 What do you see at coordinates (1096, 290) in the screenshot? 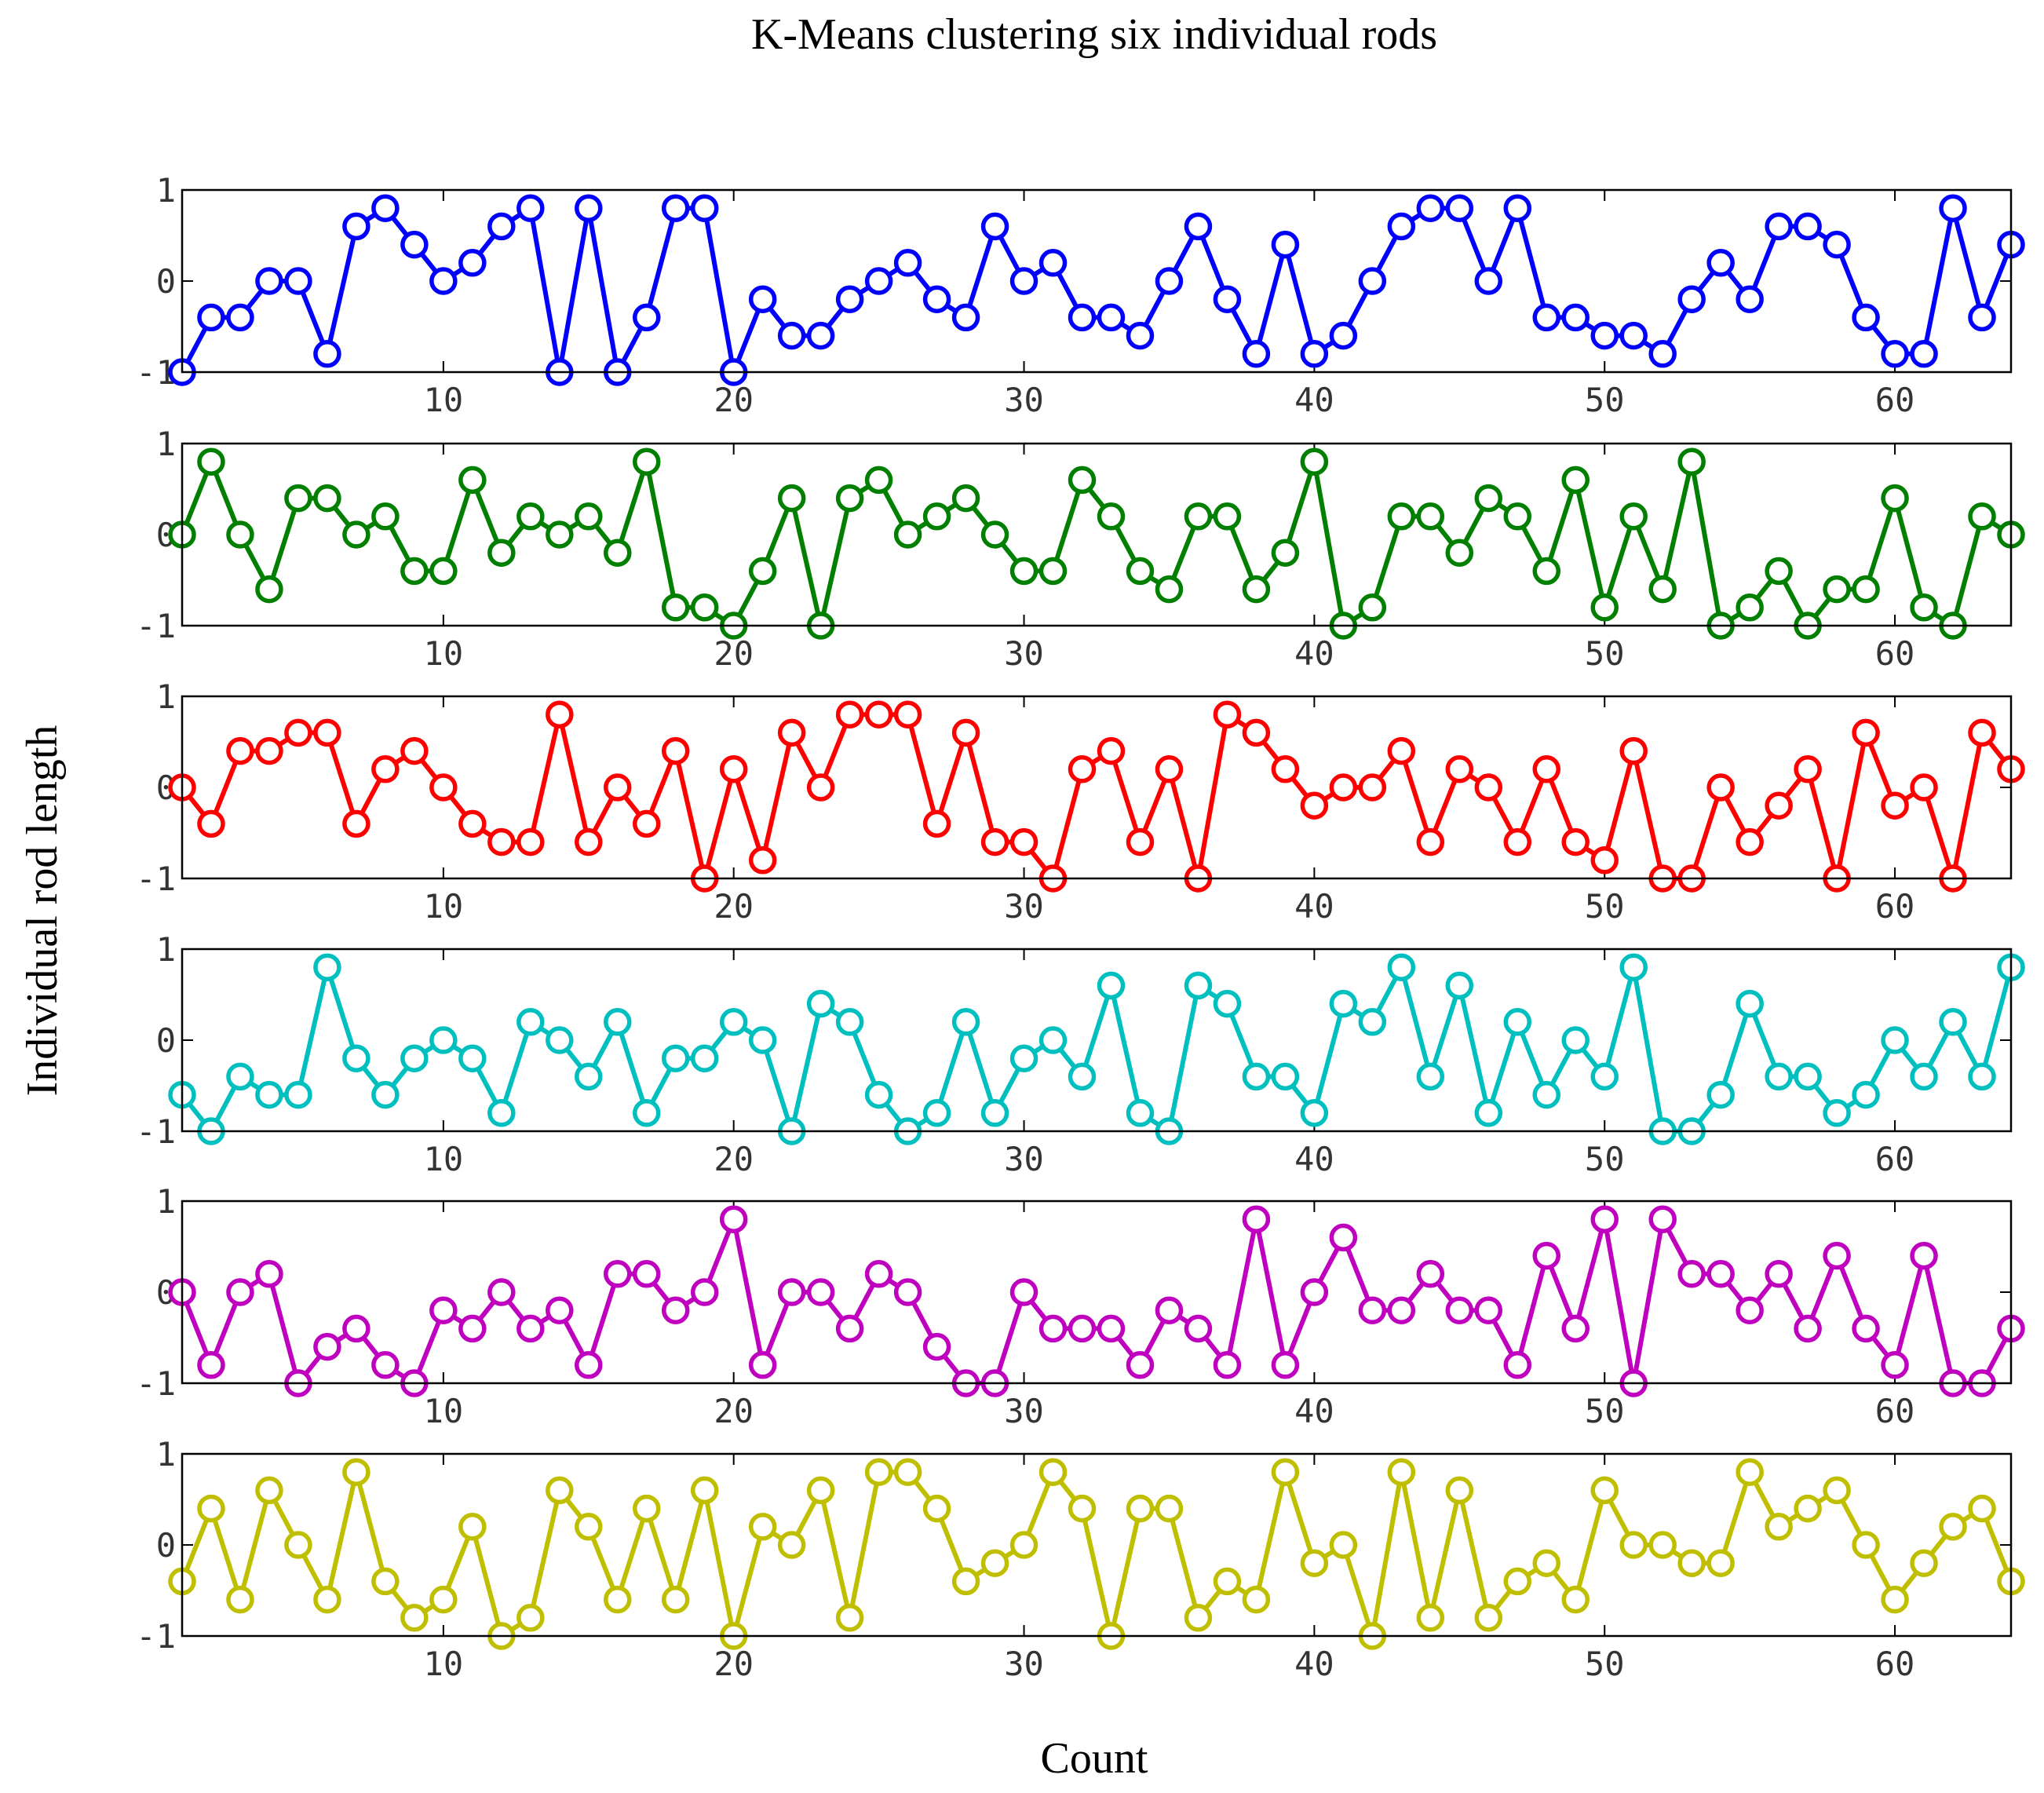
I see `series-line` at bounding box center [1096, 290].